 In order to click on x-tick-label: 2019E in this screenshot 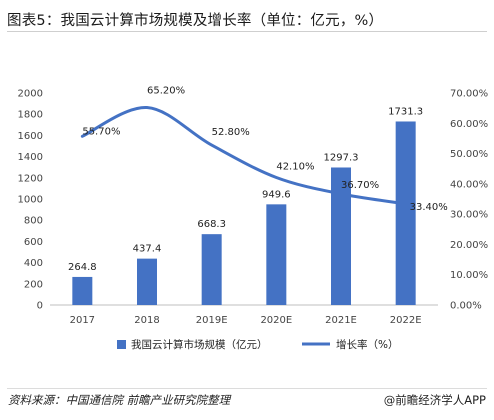, I will do `click(212, 320)`.